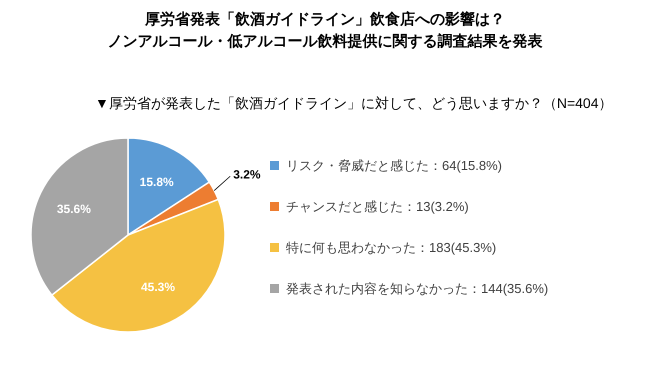 This screenshot has height=375, width=650. Describe the element at coordinates (391, 247) in the screenshot. I see `legend-label: 特に何も思わなかった：183(45.3%)` at that location.